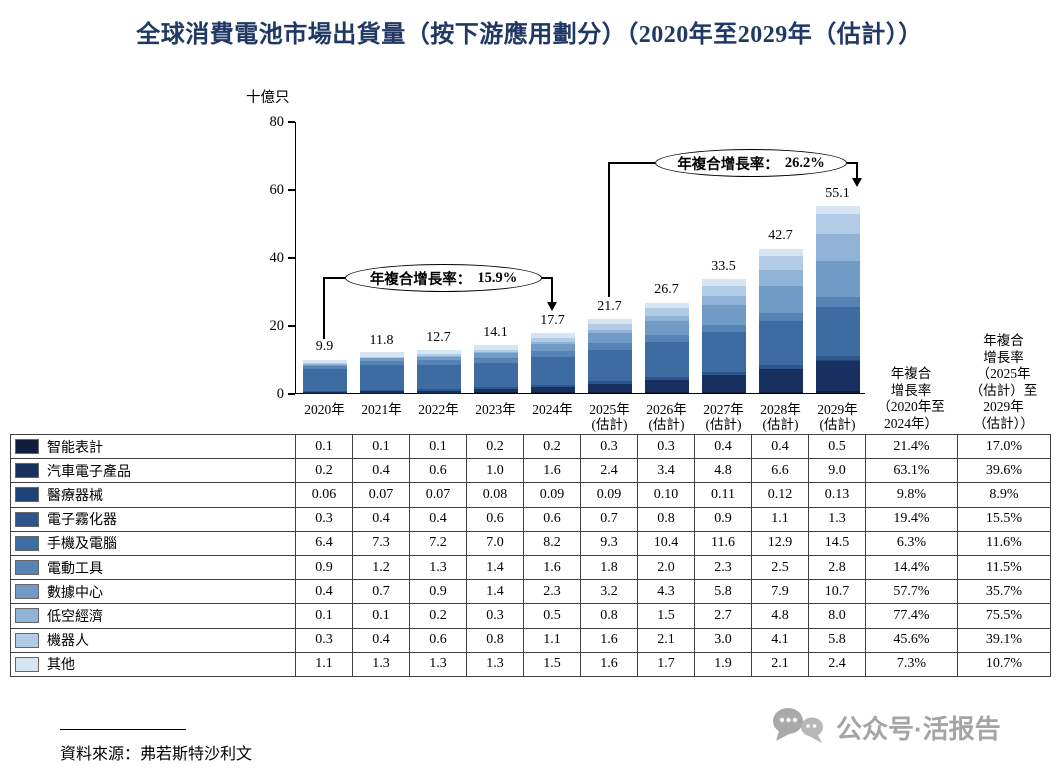 The image size is (1059, 768). What do you see at coordinates (75, 496) in the screenshot?
I see `category-label: 醫療器械` at bounding box center [75, 496].